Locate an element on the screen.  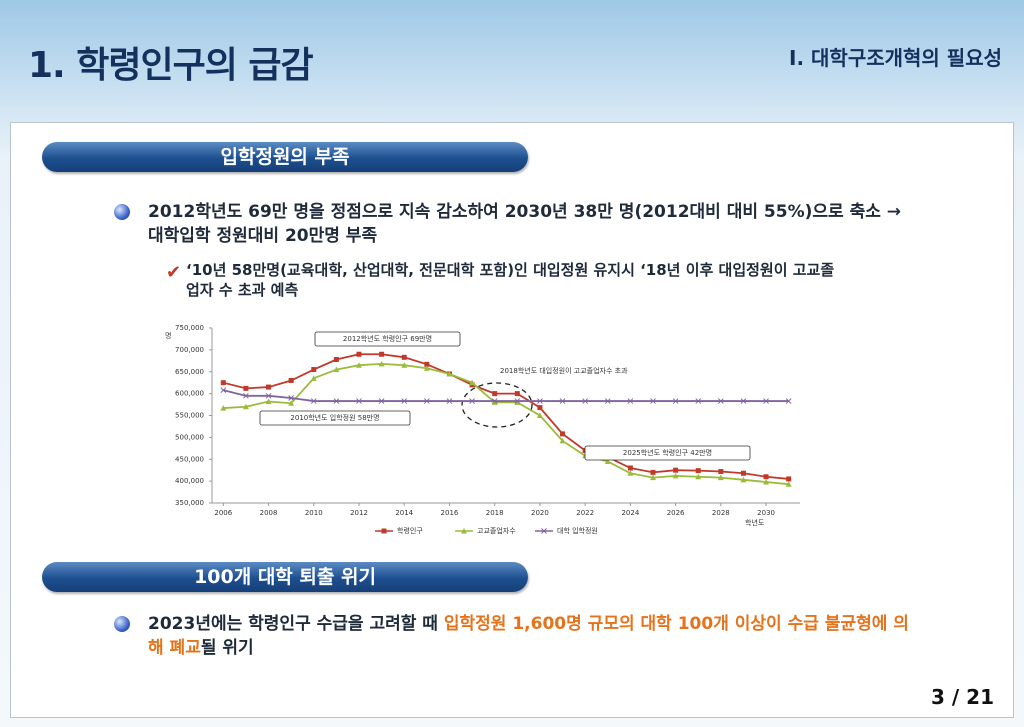
y-tick-label: 600,000 is located at coordinates (189, 394).